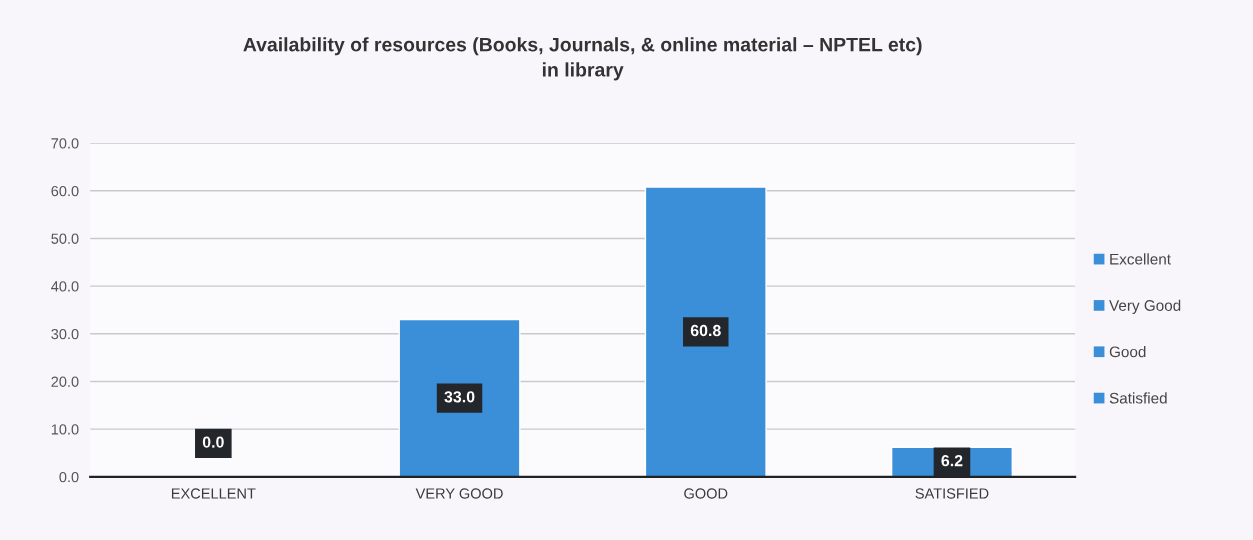  What do you see at coordinates (459, 493) in the screenshot?
I see `x-tick-label: VERY GOOD` at bounding box center [459, 493].